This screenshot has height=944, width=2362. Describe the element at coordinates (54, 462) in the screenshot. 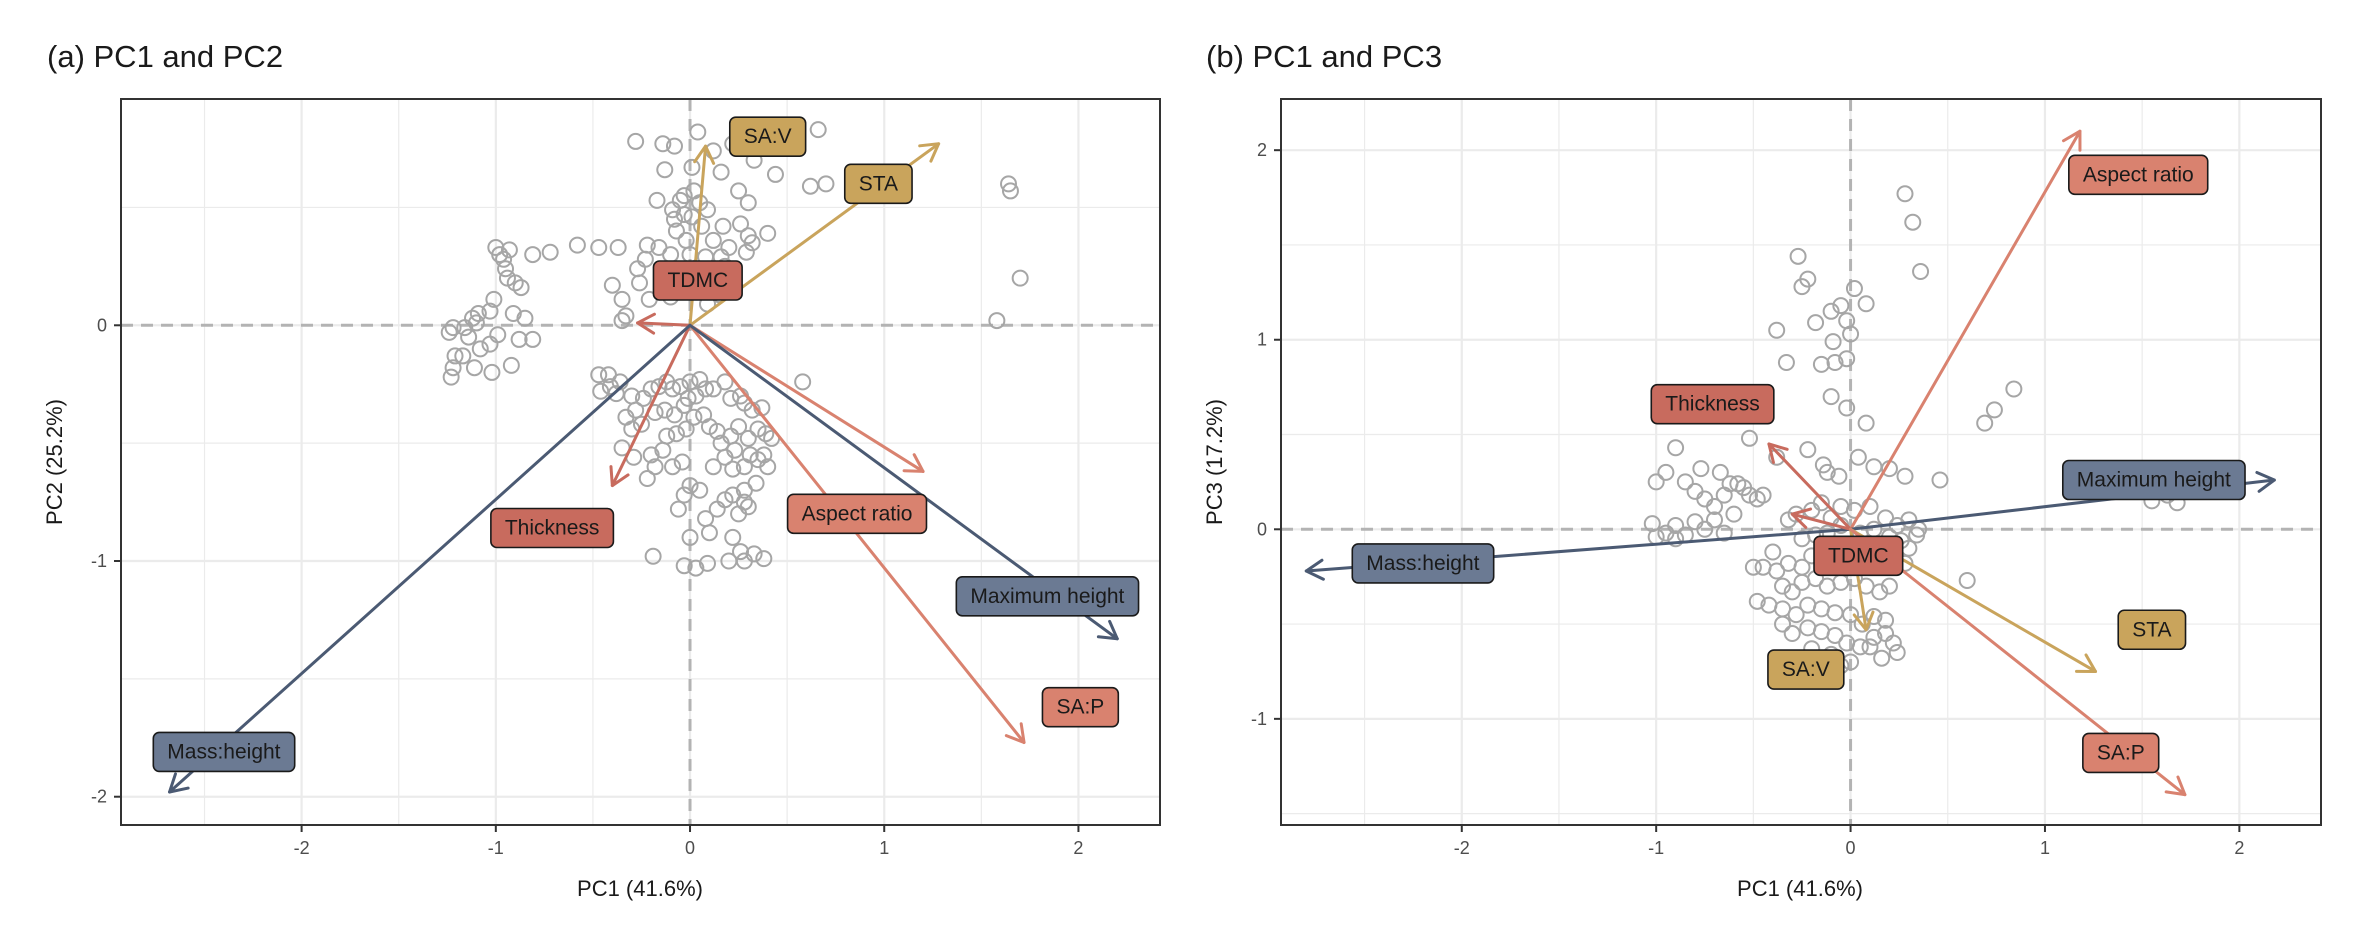

I see `panel-a-y-axis-title: PC2 (25.2%)` at that location.